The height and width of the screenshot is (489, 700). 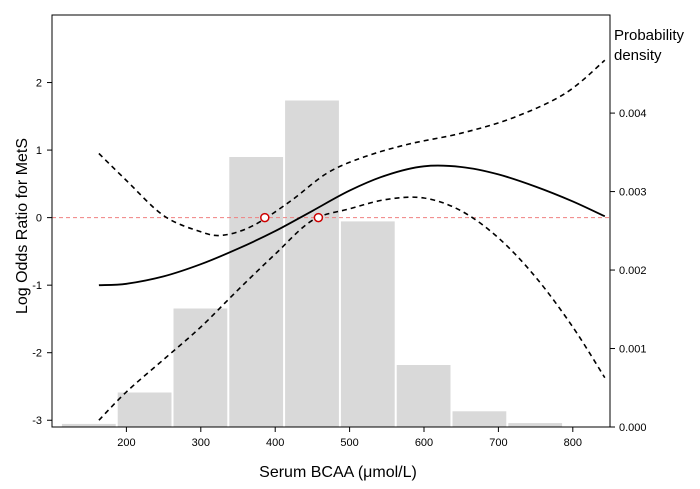 I want to click on x-axis: 200 300 400 500 600 700 800, so click(x=349, y=438).